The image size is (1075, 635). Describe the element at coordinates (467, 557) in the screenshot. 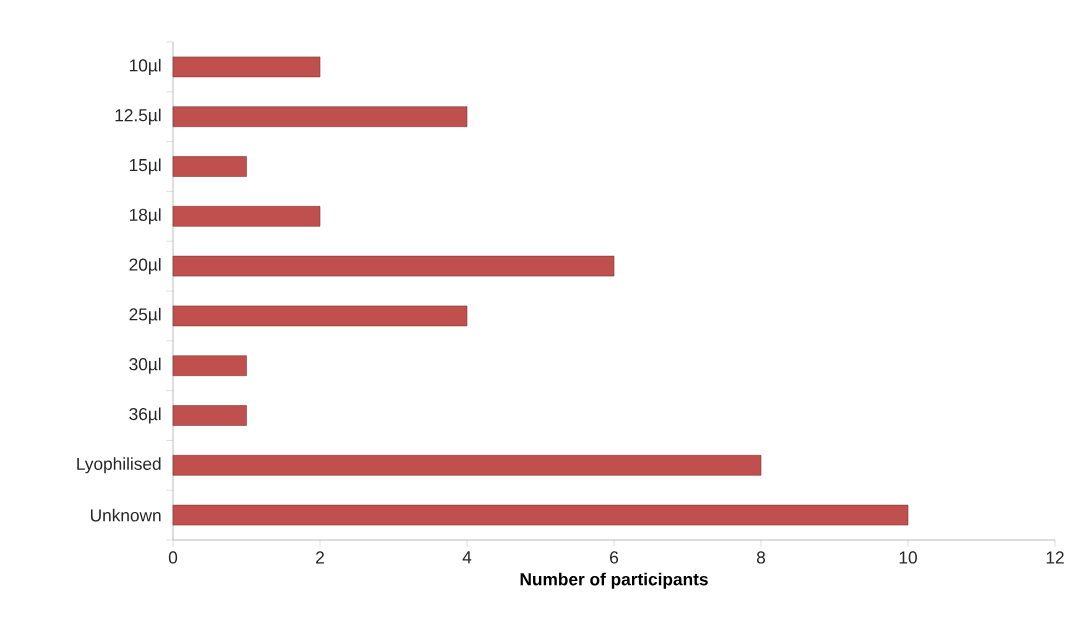

I see `x-tick-label: 4` at that location.